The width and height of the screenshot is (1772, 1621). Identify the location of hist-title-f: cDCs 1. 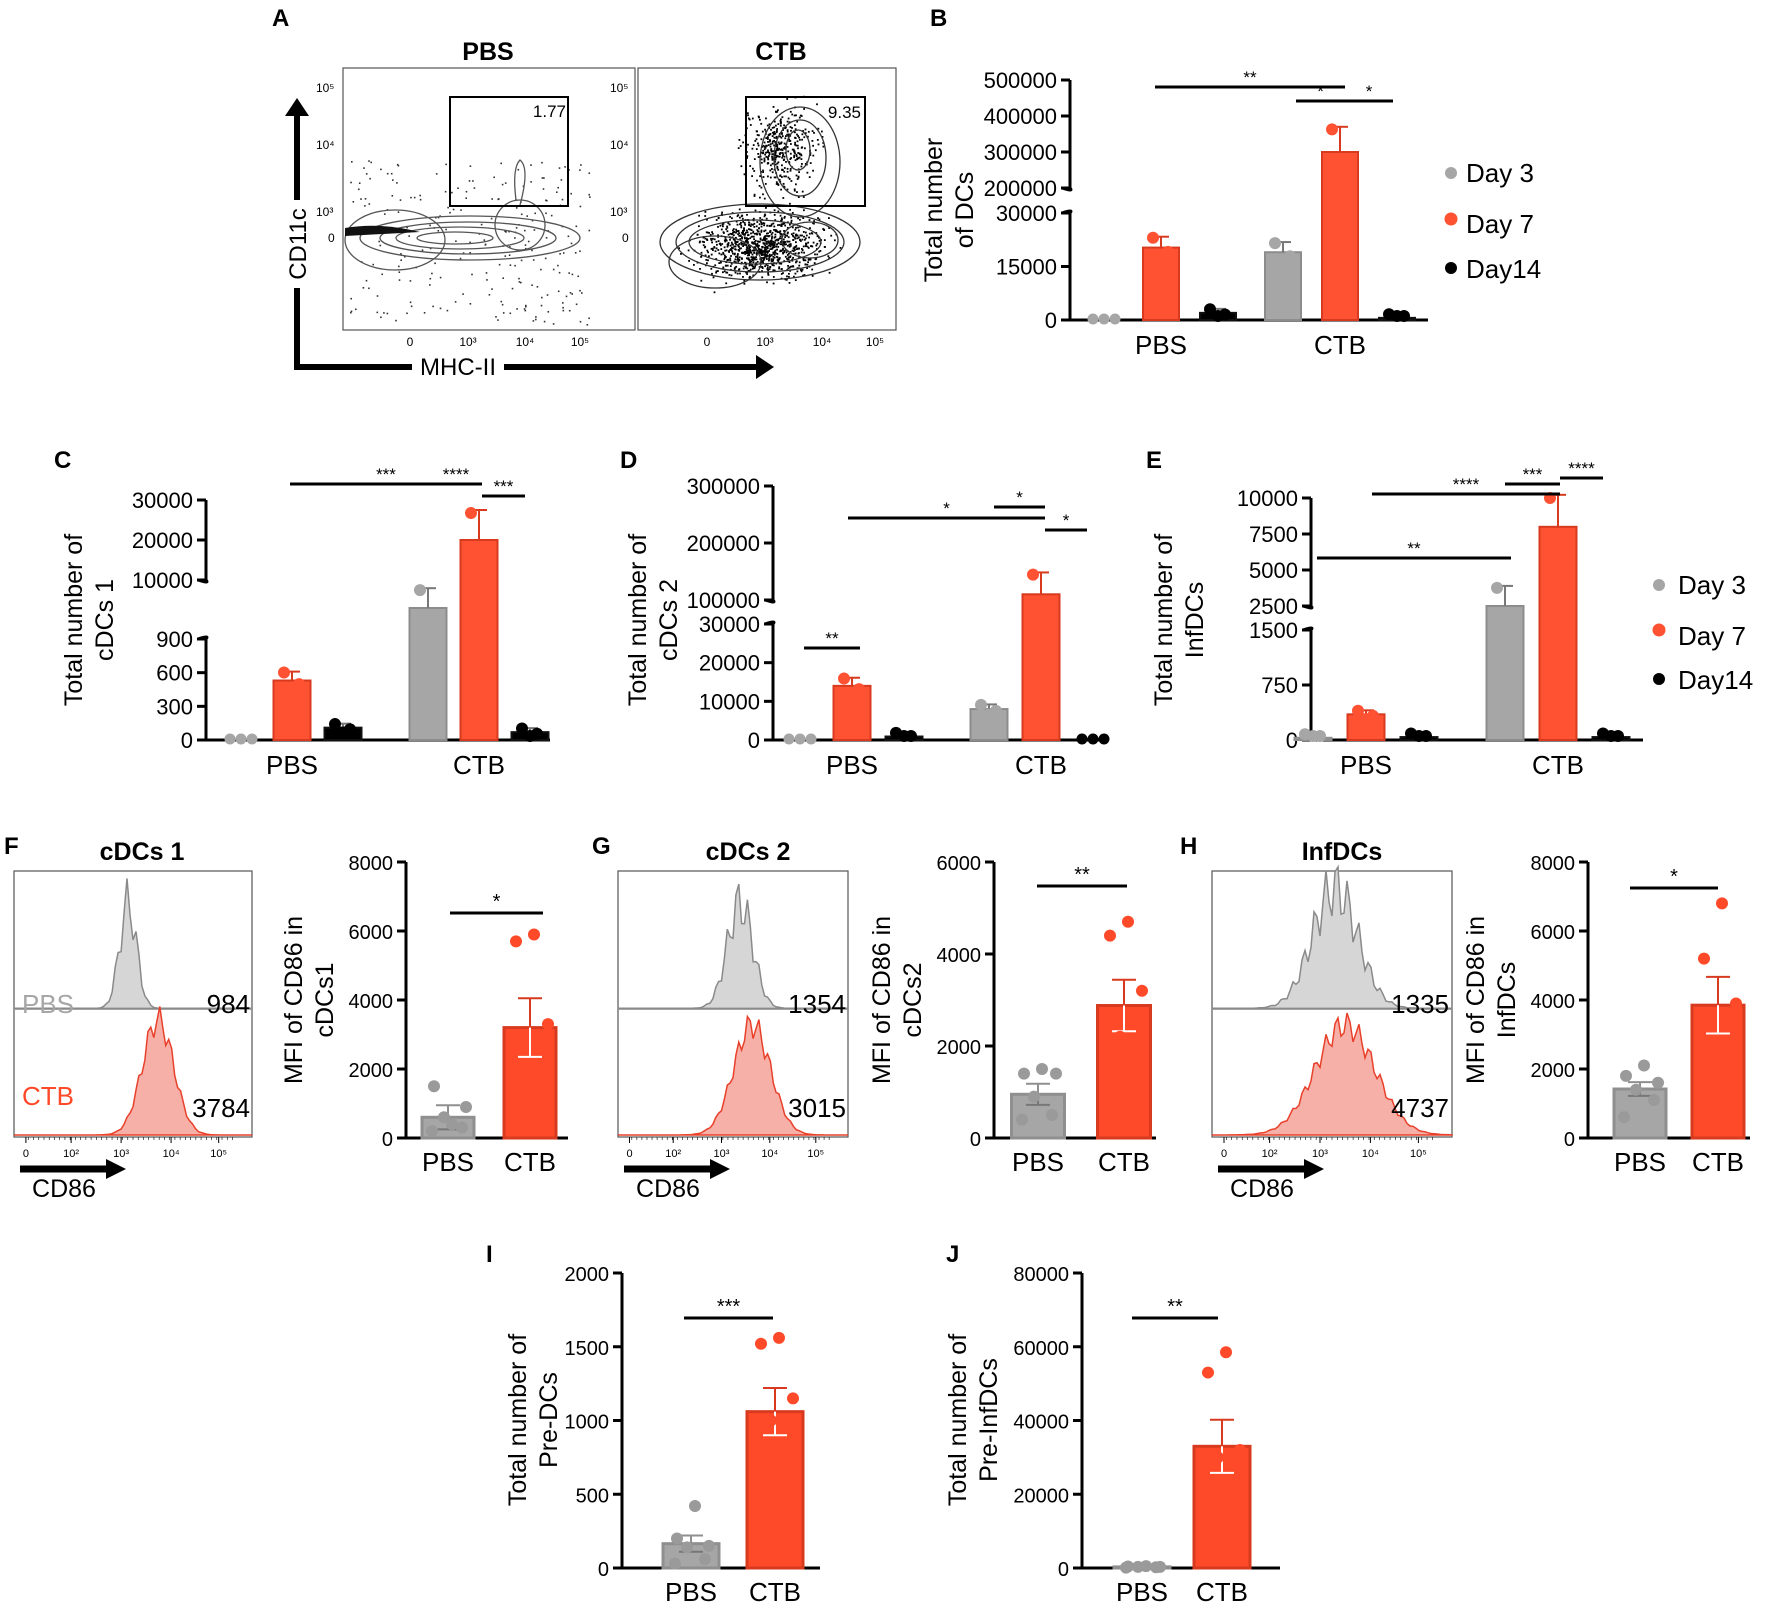
(142, 852).